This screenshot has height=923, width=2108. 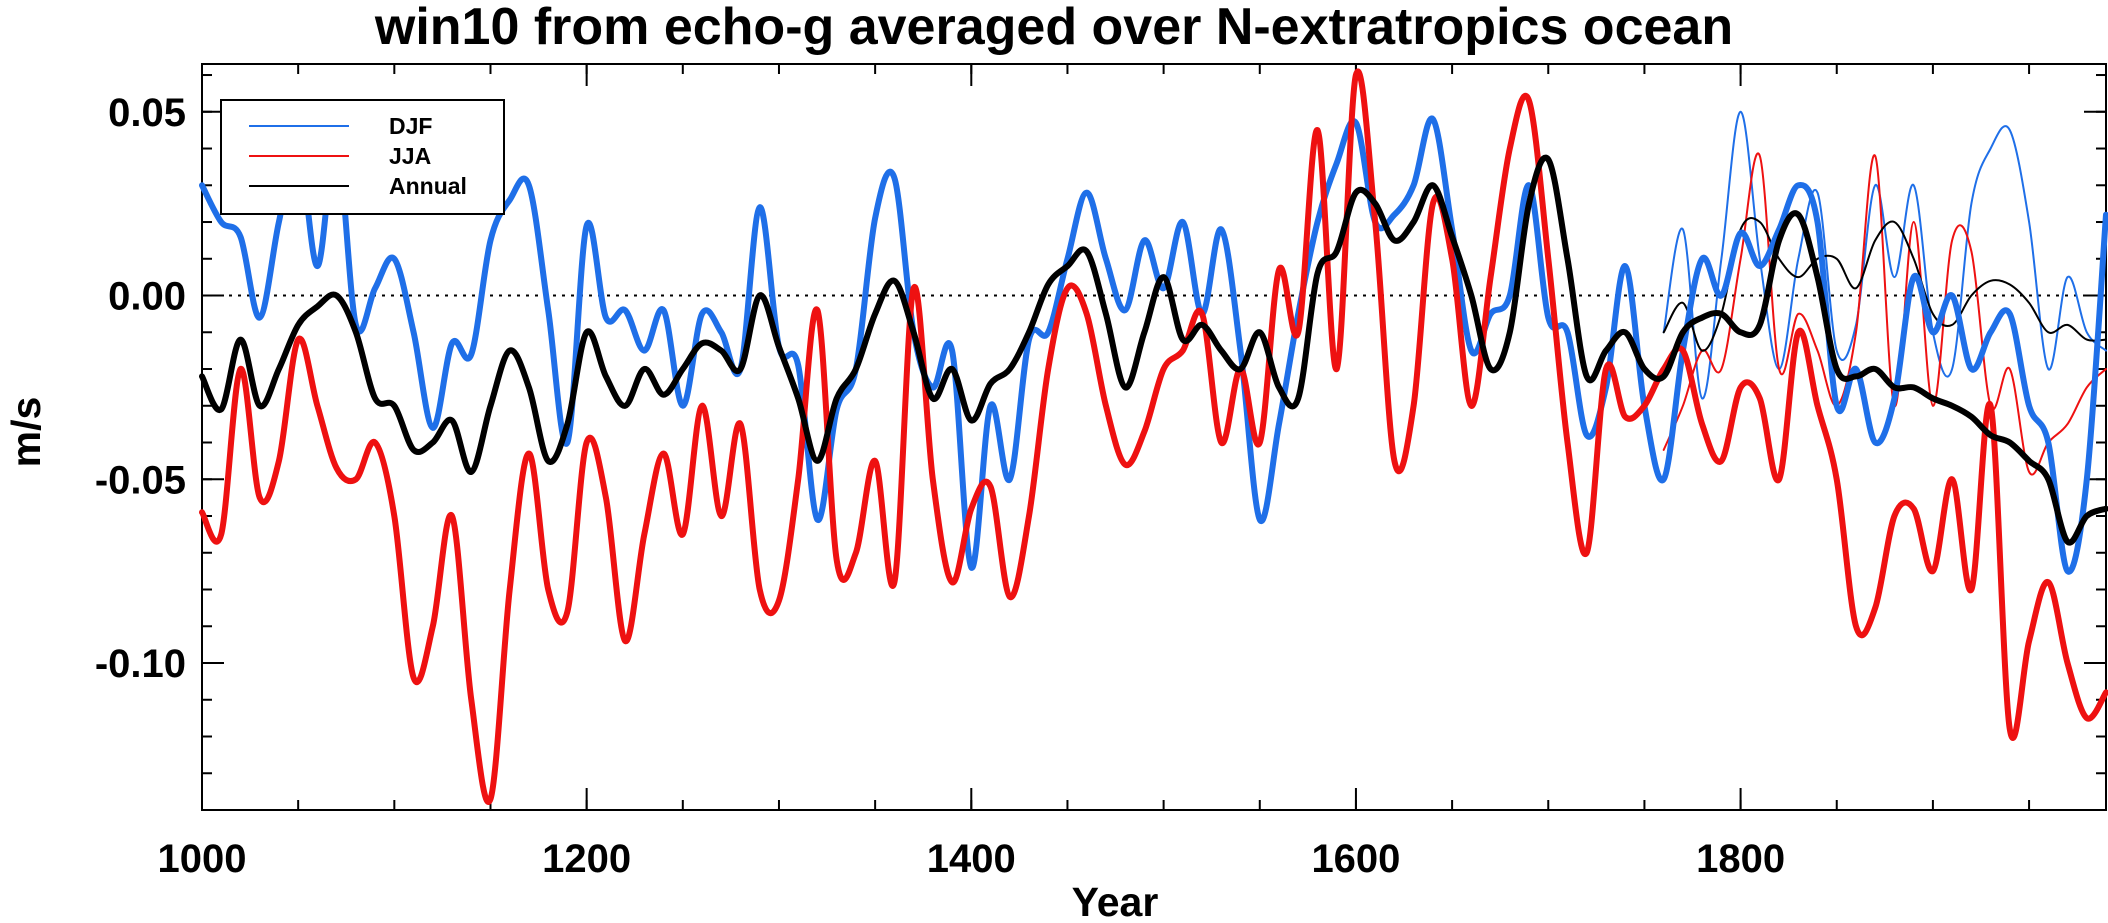 What do you see at coordinates (1740, 859) in the screenshot?
I see `x-tick-label: 1800` at bounding box center [1740, 859].